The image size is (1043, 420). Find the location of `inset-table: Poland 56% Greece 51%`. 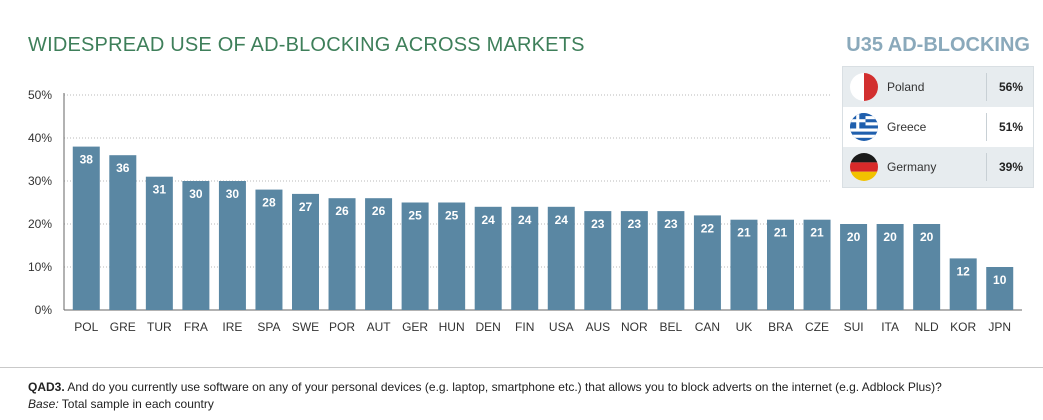

inset-table: Poland 56% Greece 51% is located at coordinates (938, 127).